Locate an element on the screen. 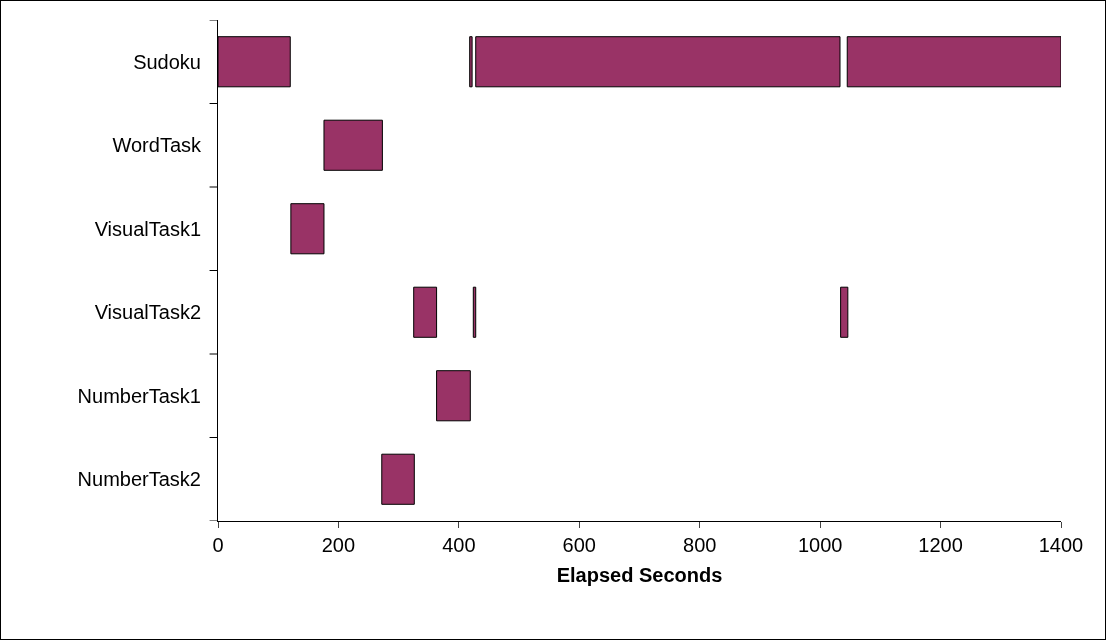 The image size is (1106, 640). x-tick-label: 1200 is located at coordinates (940, 545).